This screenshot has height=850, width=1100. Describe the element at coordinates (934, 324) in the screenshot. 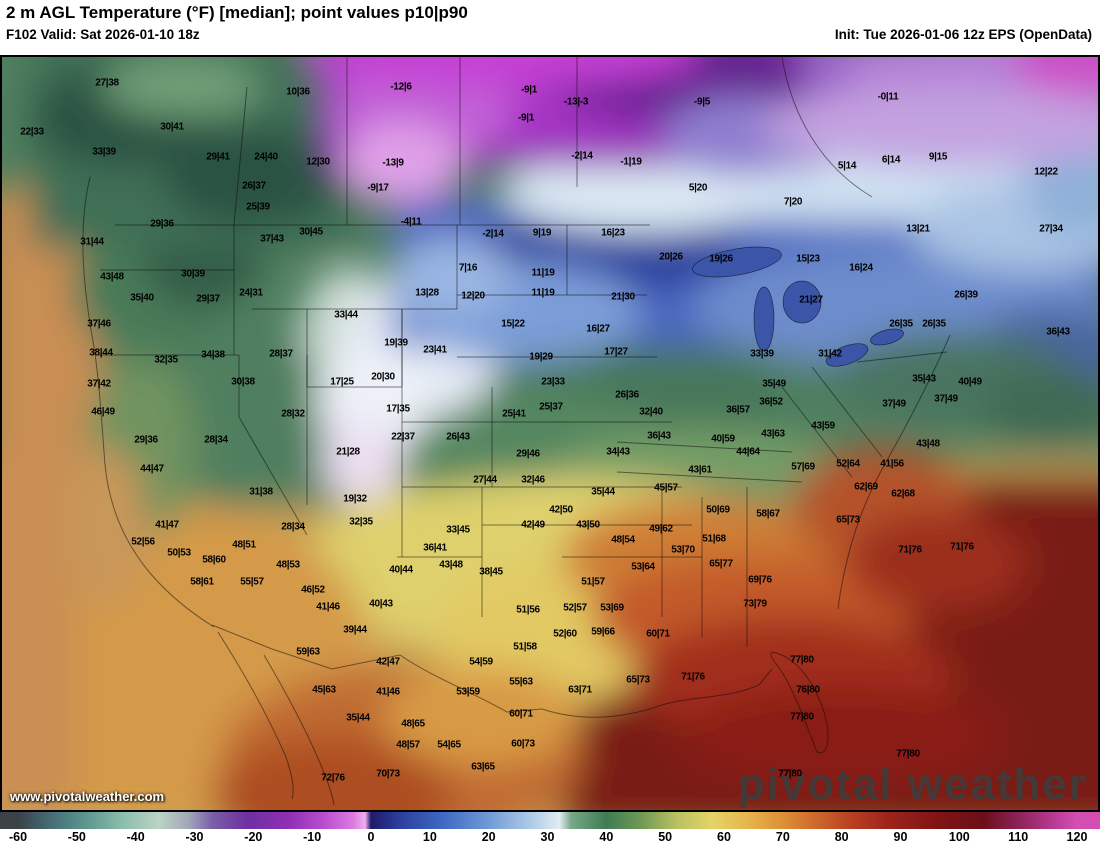

I see `station-value: 26|35` at that location.